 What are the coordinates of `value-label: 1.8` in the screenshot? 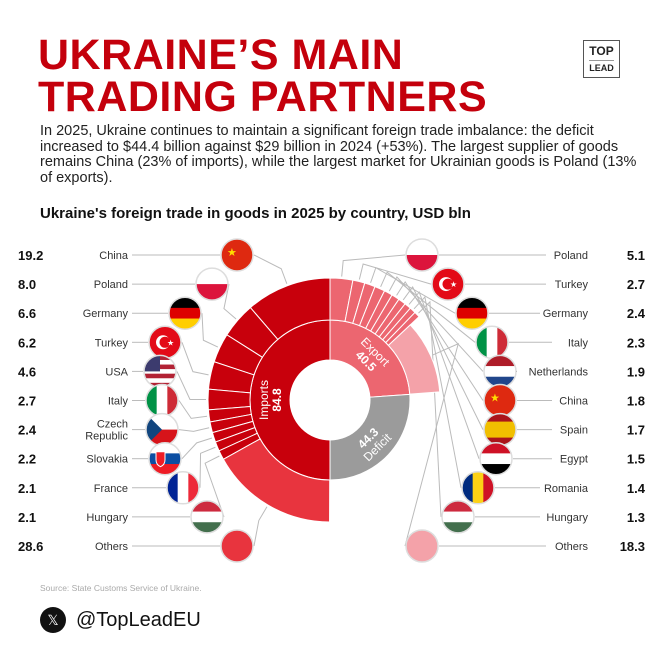 It's located at (636, 401).